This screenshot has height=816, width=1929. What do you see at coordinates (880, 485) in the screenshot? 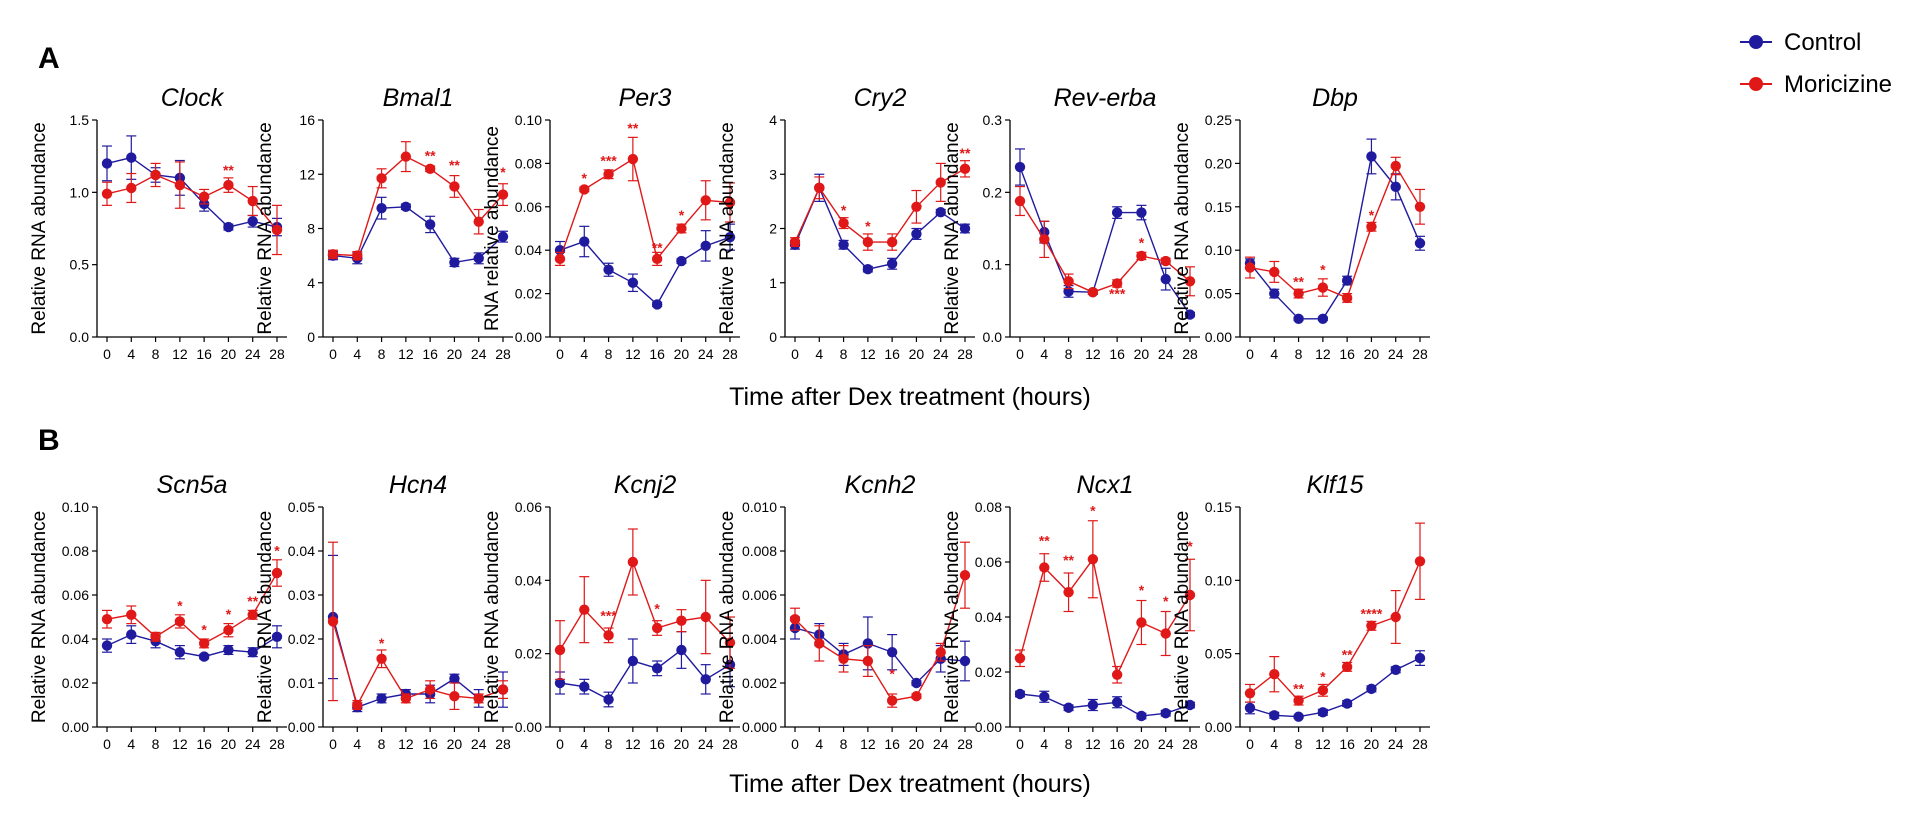
I see `chart-title-kcnh2: Kcnh2` at bounding box center [880, 485].